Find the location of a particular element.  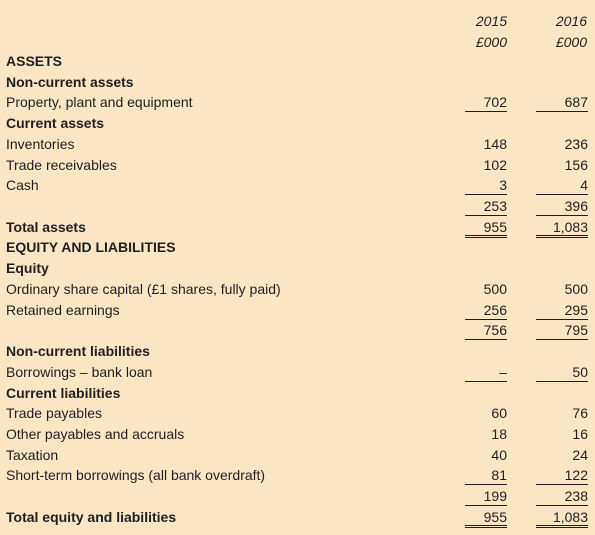

value-2016: 500 is located at coordinates (576, 289).